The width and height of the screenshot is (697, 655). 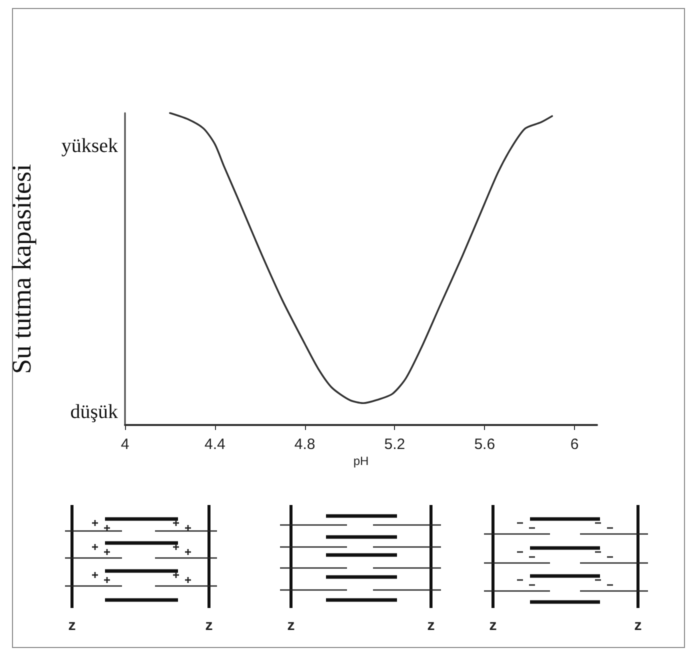 I want to click on x-tick-label: 5.2, so click(x=395, y=444).